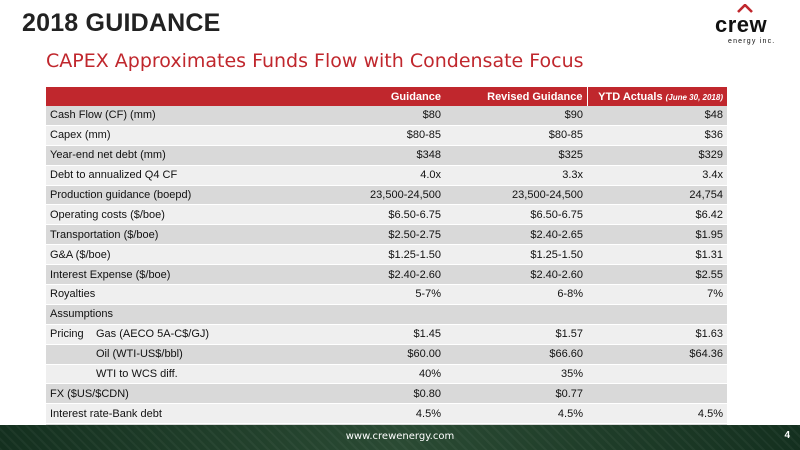 The width and height of the screenshot is (800, 450). I want to click on row-label-detail: Gas (AECO 5A-C$/GJ), so click(153, 334).